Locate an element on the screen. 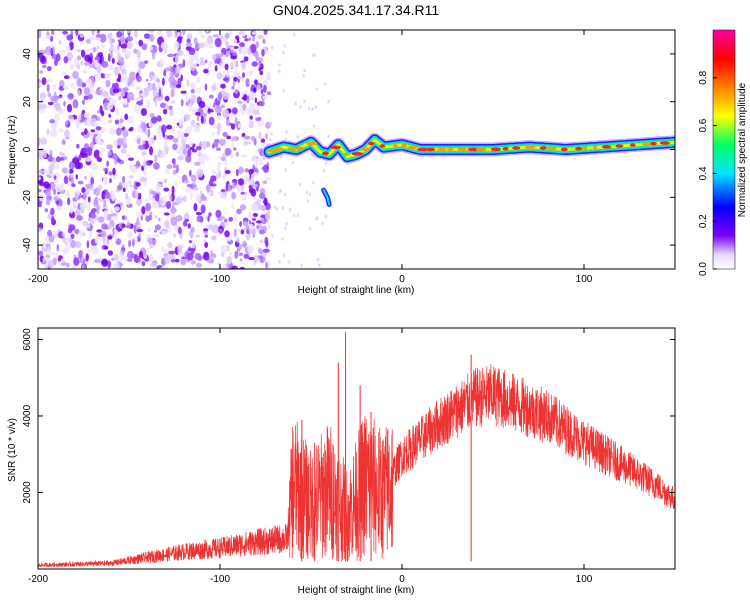 The height and width of the screenshot is (600, 750). x-tick-label: 0 is located at coordinates (402, 279).